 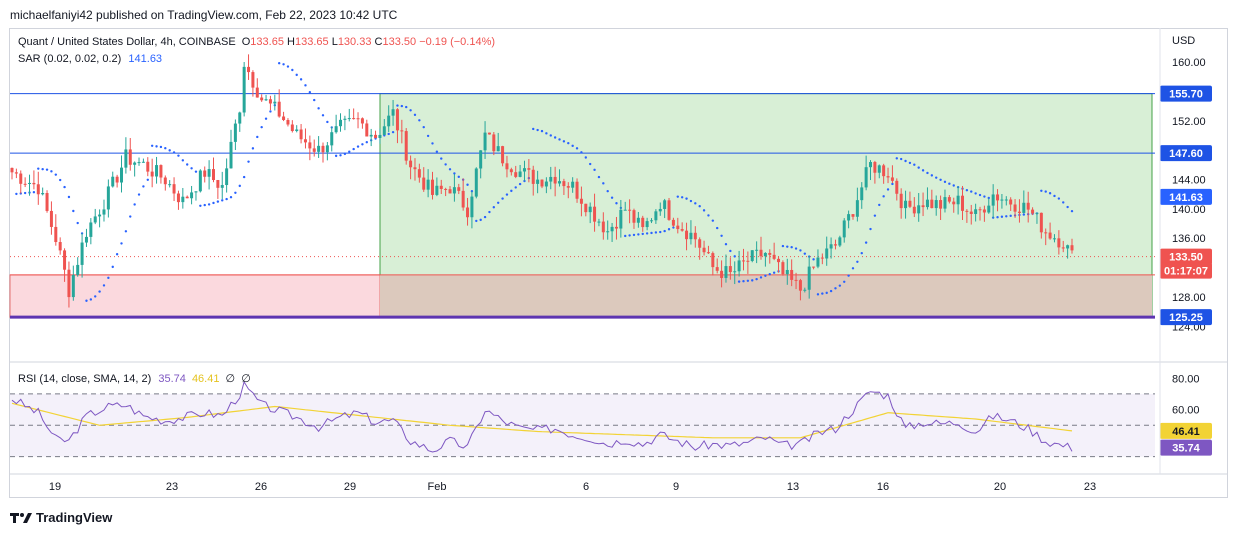 I want to click on sar-value: 141.63, so click(x=145, y=59).